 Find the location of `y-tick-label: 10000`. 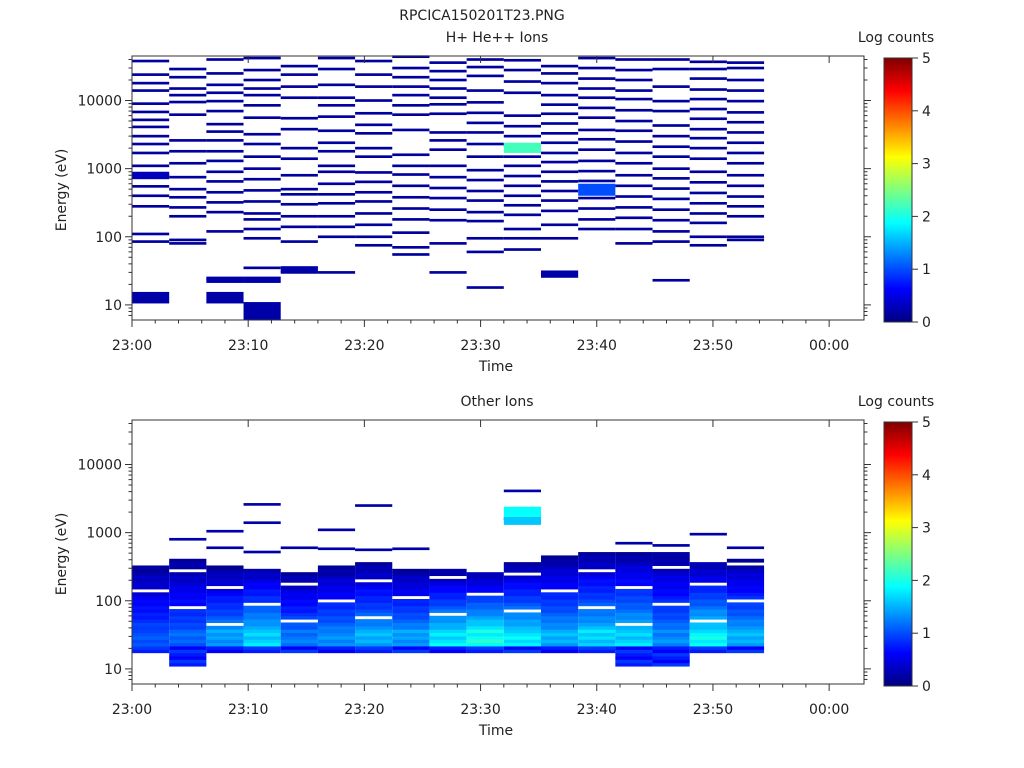

y-tick-label: 10000 is located at coordinates (99, 466).